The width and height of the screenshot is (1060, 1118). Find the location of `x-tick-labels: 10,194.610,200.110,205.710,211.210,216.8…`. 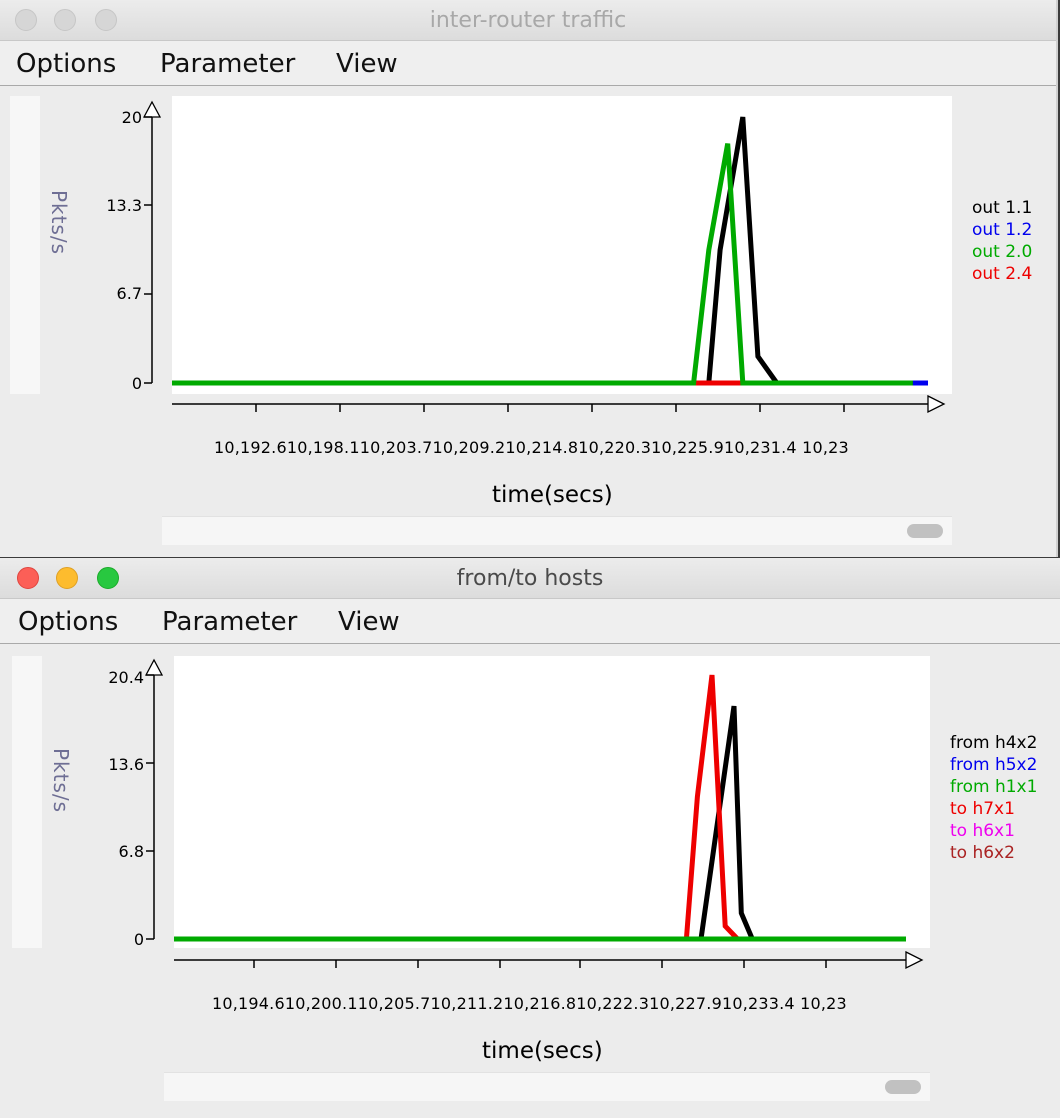

x-tick-labels: 10,194.610,200.110,205.710,211.210,216.8… is located at coordinates (529, 1003).